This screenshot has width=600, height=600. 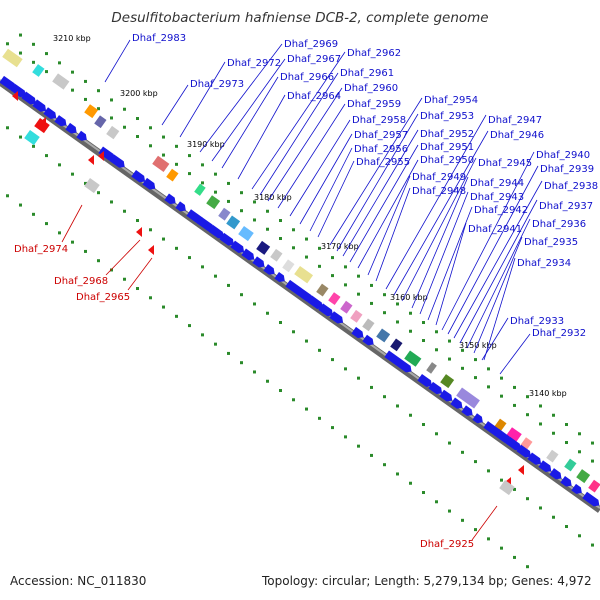 I want to click on gene-label: Dhaf_2938, so click(x=571, y=186).